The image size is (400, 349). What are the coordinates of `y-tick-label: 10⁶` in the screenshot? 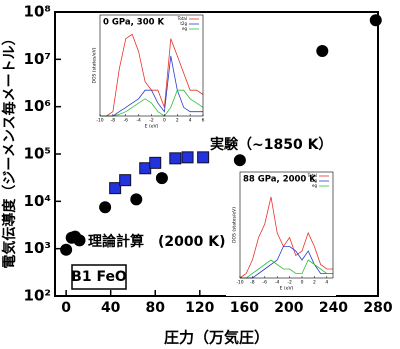 It's located at (37, 106).